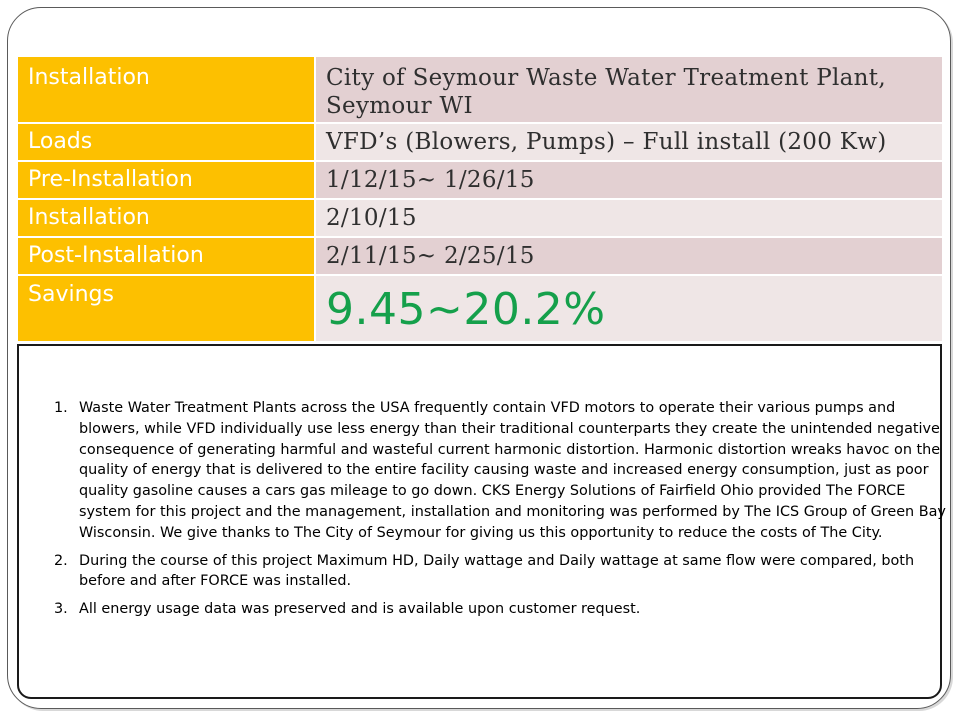  I want to click on pre-installation-value: 1/12/15~ 1/26/15, so click(629, 181).